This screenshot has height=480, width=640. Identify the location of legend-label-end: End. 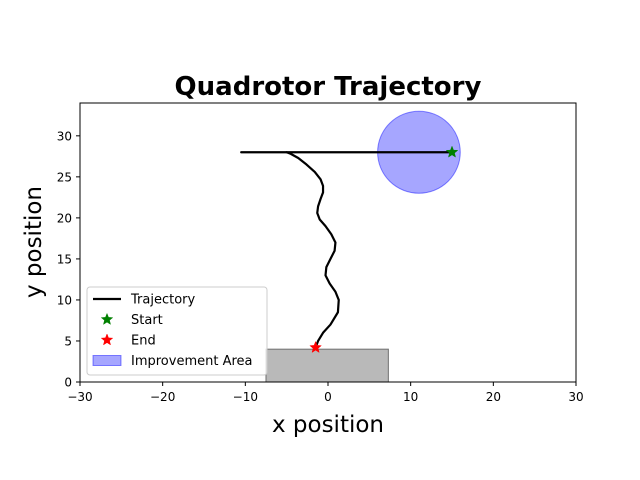
(143, 341).